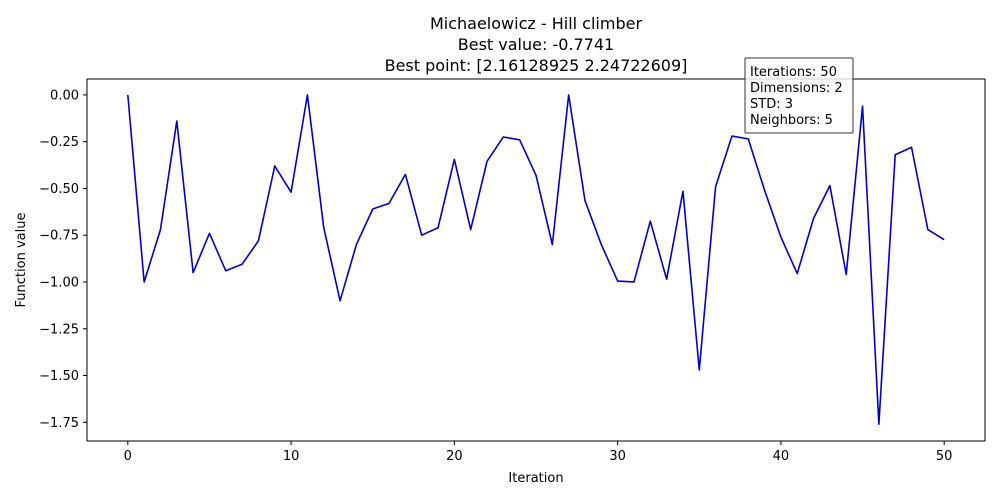 This screenshot has height=500, width=1000. I want to click on y-tick-label: 0.00, so click(64, 95).